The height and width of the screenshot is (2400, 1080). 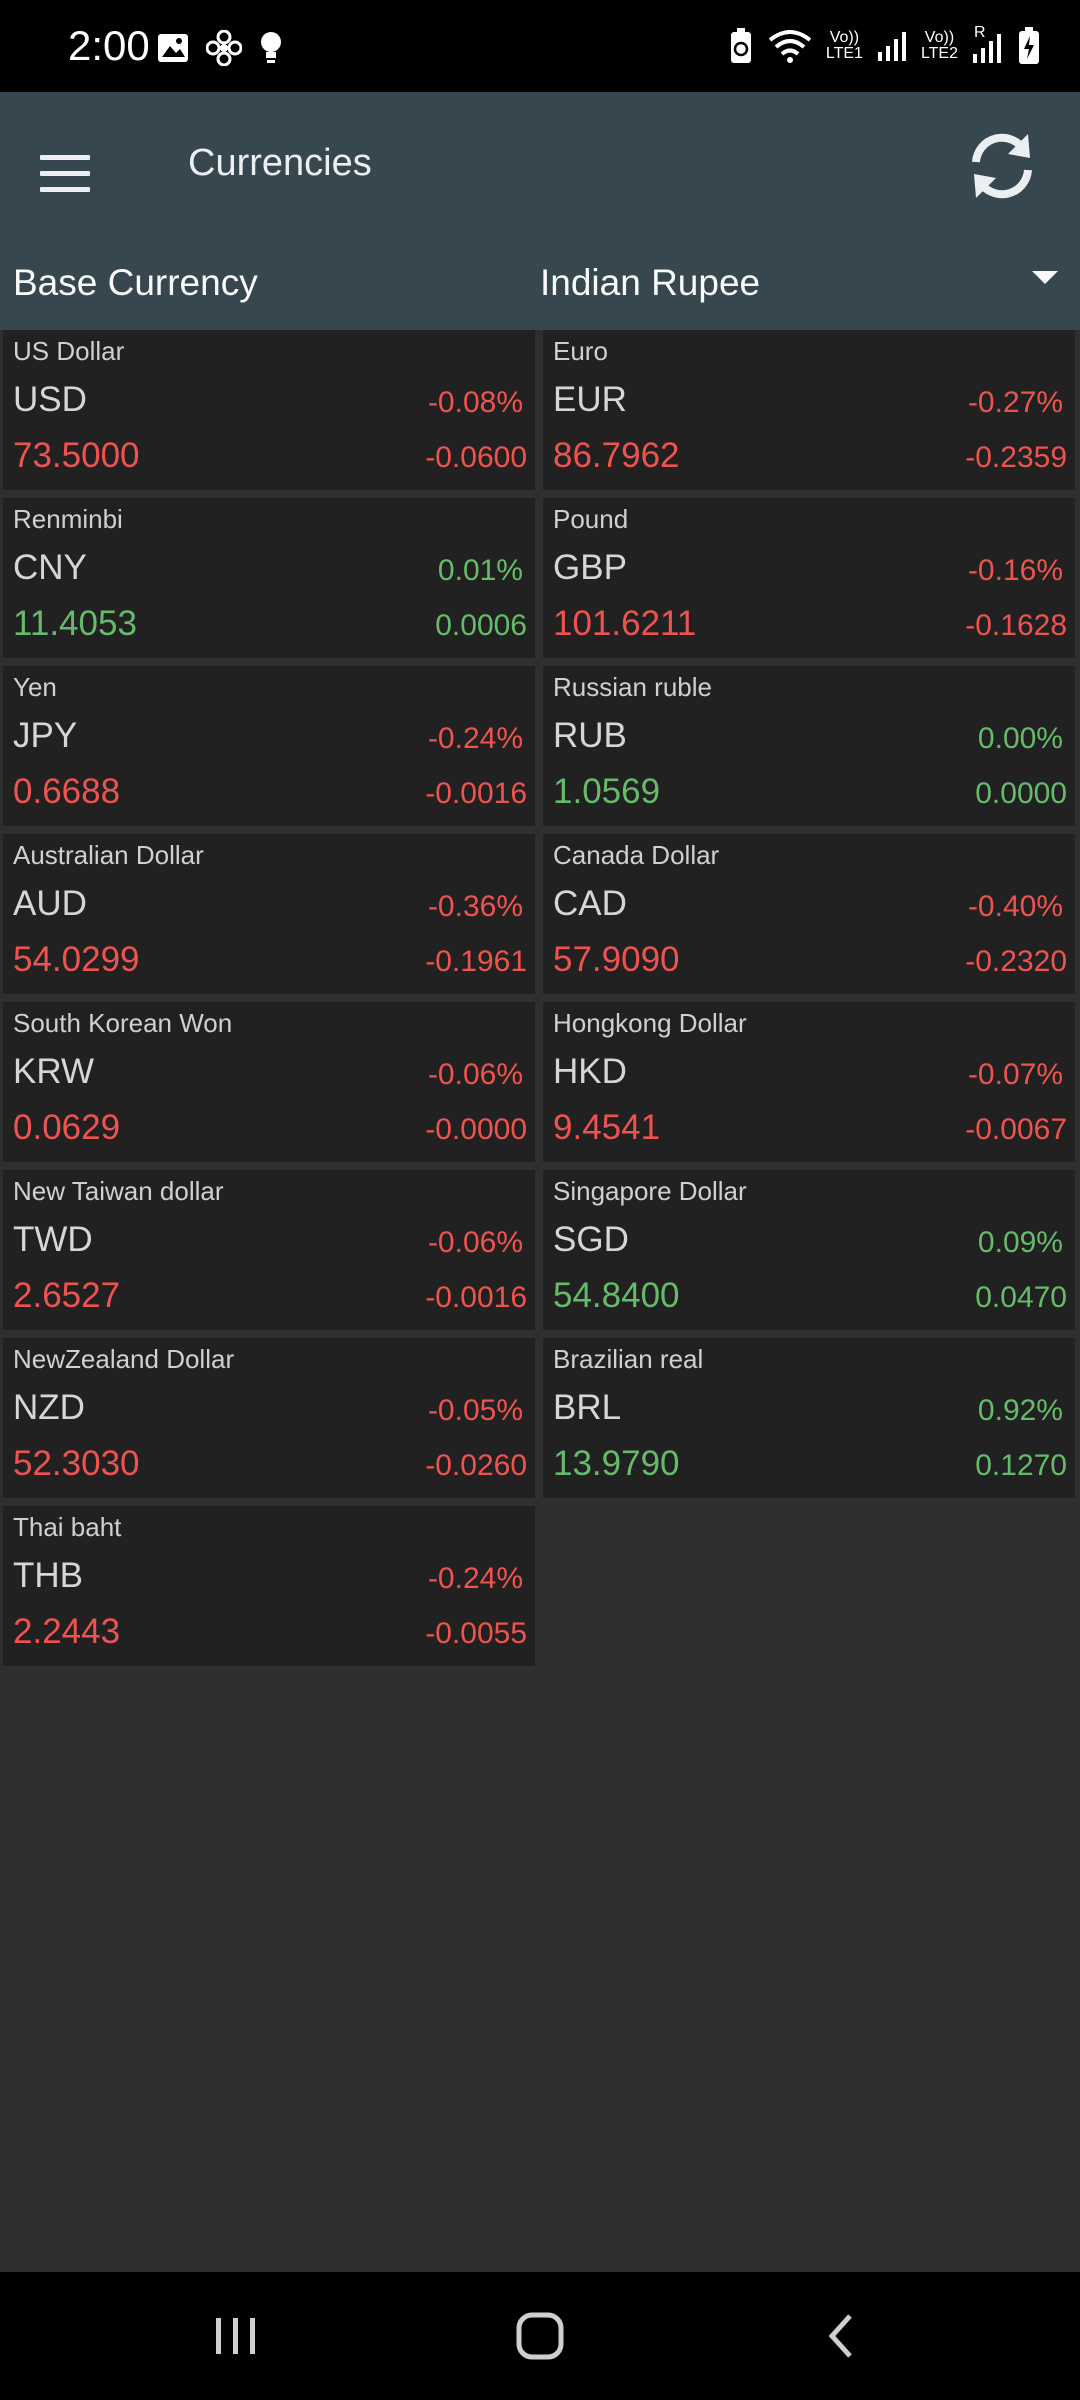 What do you see at coordinates (790, 46) in the screenshot?
I see `wifi-icon` at bounding box center [790, 46].